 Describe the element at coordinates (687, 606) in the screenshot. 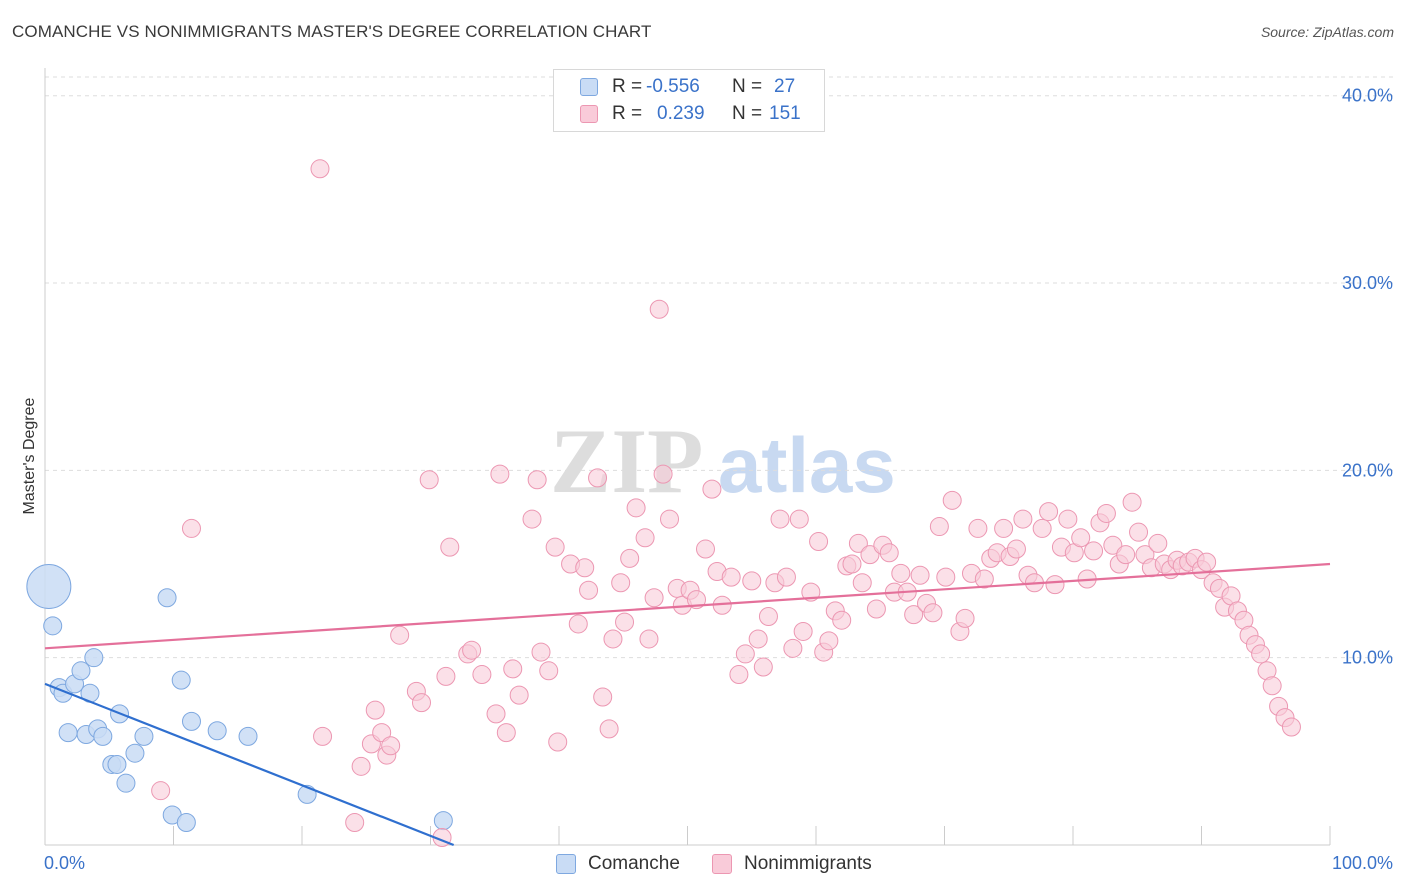

I see `nonimmigrants-trend-line` at that location.